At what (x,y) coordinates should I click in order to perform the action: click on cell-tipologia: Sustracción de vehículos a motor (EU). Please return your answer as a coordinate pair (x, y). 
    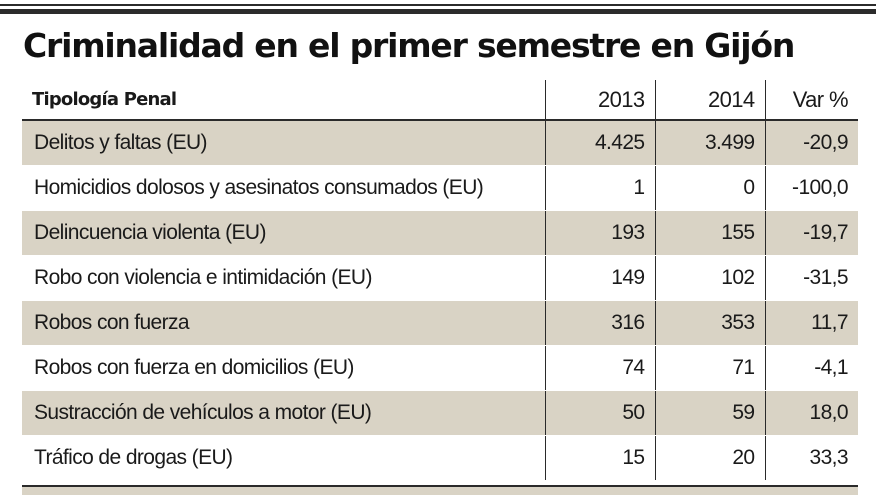
    Looking at the image, I should click on (284, 413).